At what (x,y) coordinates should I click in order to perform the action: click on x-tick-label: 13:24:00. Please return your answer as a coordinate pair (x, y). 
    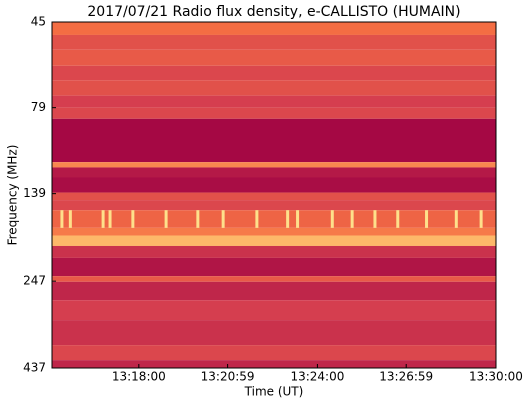
    Looking at the image, I should click on (317, 377).